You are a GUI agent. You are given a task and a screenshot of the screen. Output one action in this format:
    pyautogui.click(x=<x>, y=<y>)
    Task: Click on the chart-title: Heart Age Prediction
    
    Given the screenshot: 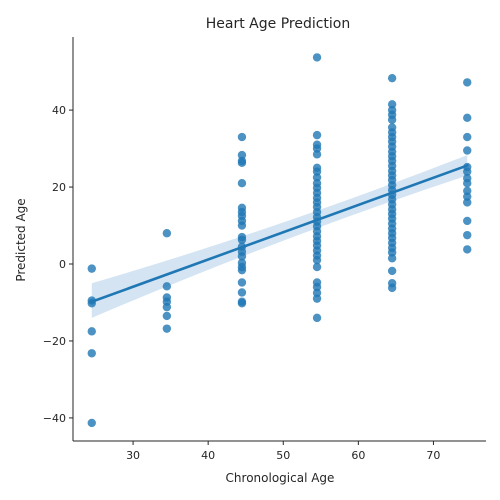 What is the action you would take?
    pyautogui.click(x=278, y=24)
    